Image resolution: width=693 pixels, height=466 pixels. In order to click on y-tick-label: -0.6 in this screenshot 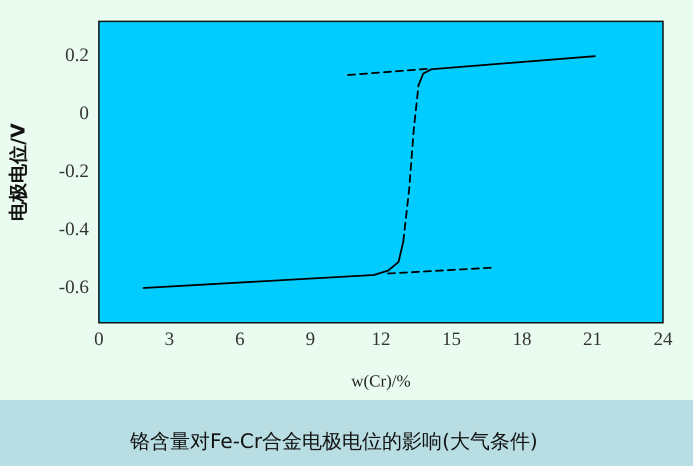, I will do `click(73, 287)`.